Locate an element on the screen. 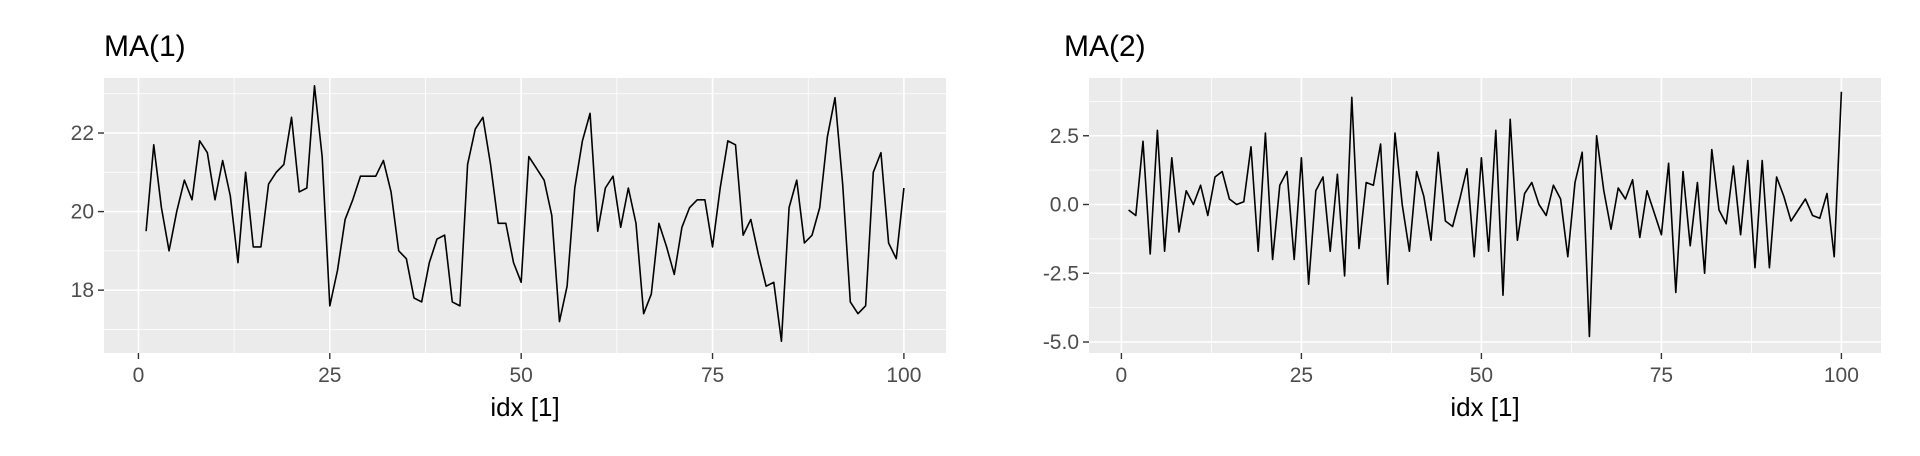 This screenshot has width=1920, height=456. y-tick-label: 2.5 is located at coordinates (1064, 136).